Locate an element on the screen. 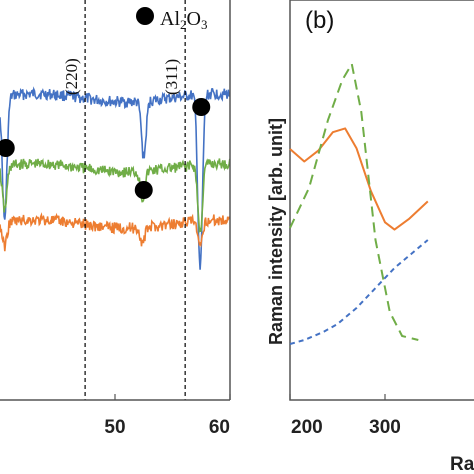 This screenshot has width=474, height=474. panel-b-label: (b) is located at coordinates (319, 20).